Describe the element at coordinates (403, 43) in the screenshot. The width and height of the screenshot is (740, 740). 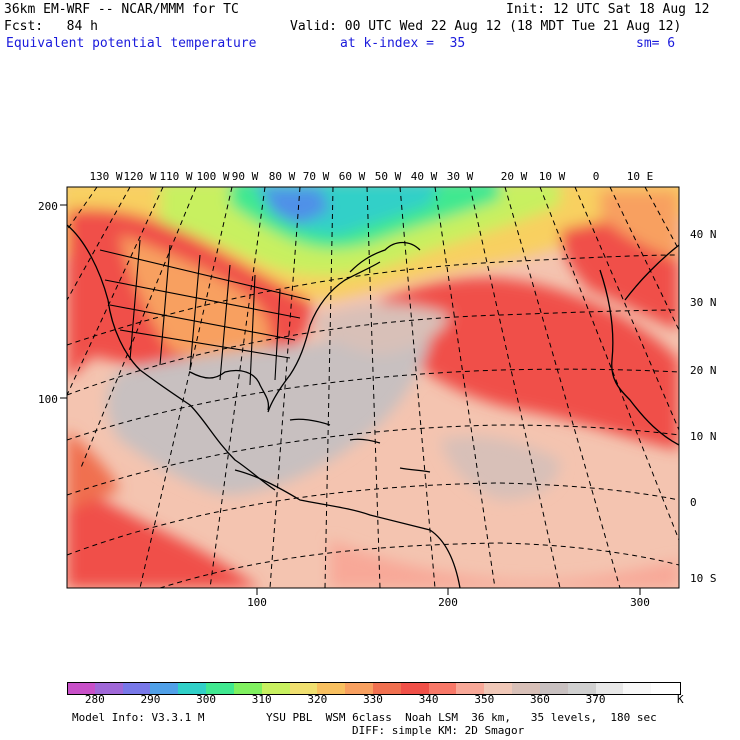
I see `level-label: at k-index = 35` at that location.